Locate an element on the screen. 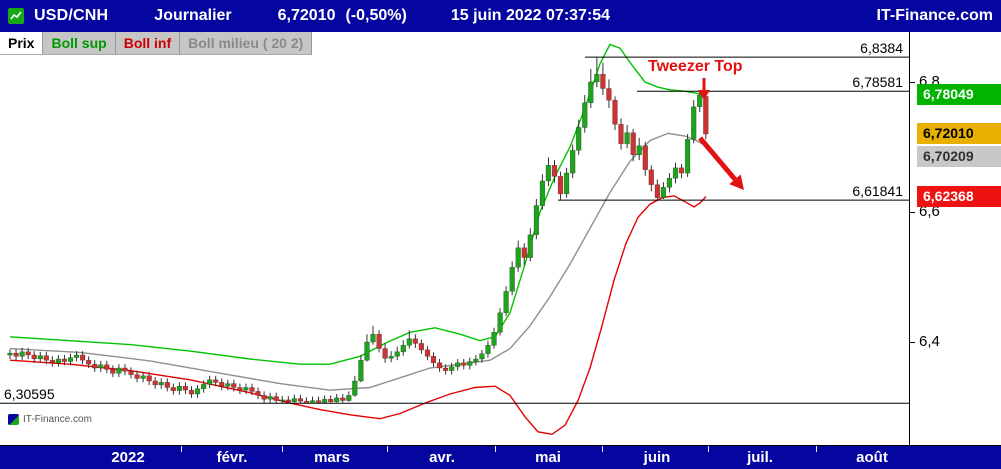 The width and height of the screenshot is (1001, 469). y-tick-label: 6,6 is located at coordinates (929, 212).